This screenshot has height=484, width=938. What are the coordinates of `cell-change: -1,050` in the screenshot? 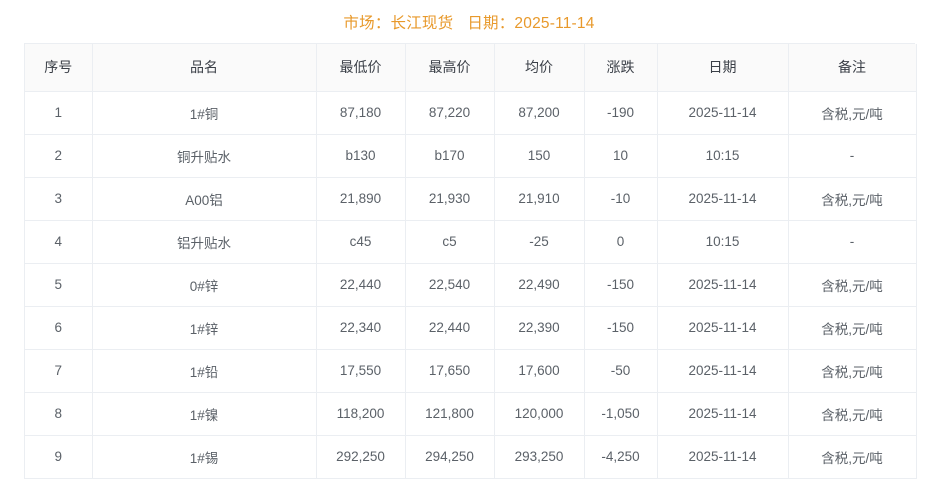 It's located at (621, 414).